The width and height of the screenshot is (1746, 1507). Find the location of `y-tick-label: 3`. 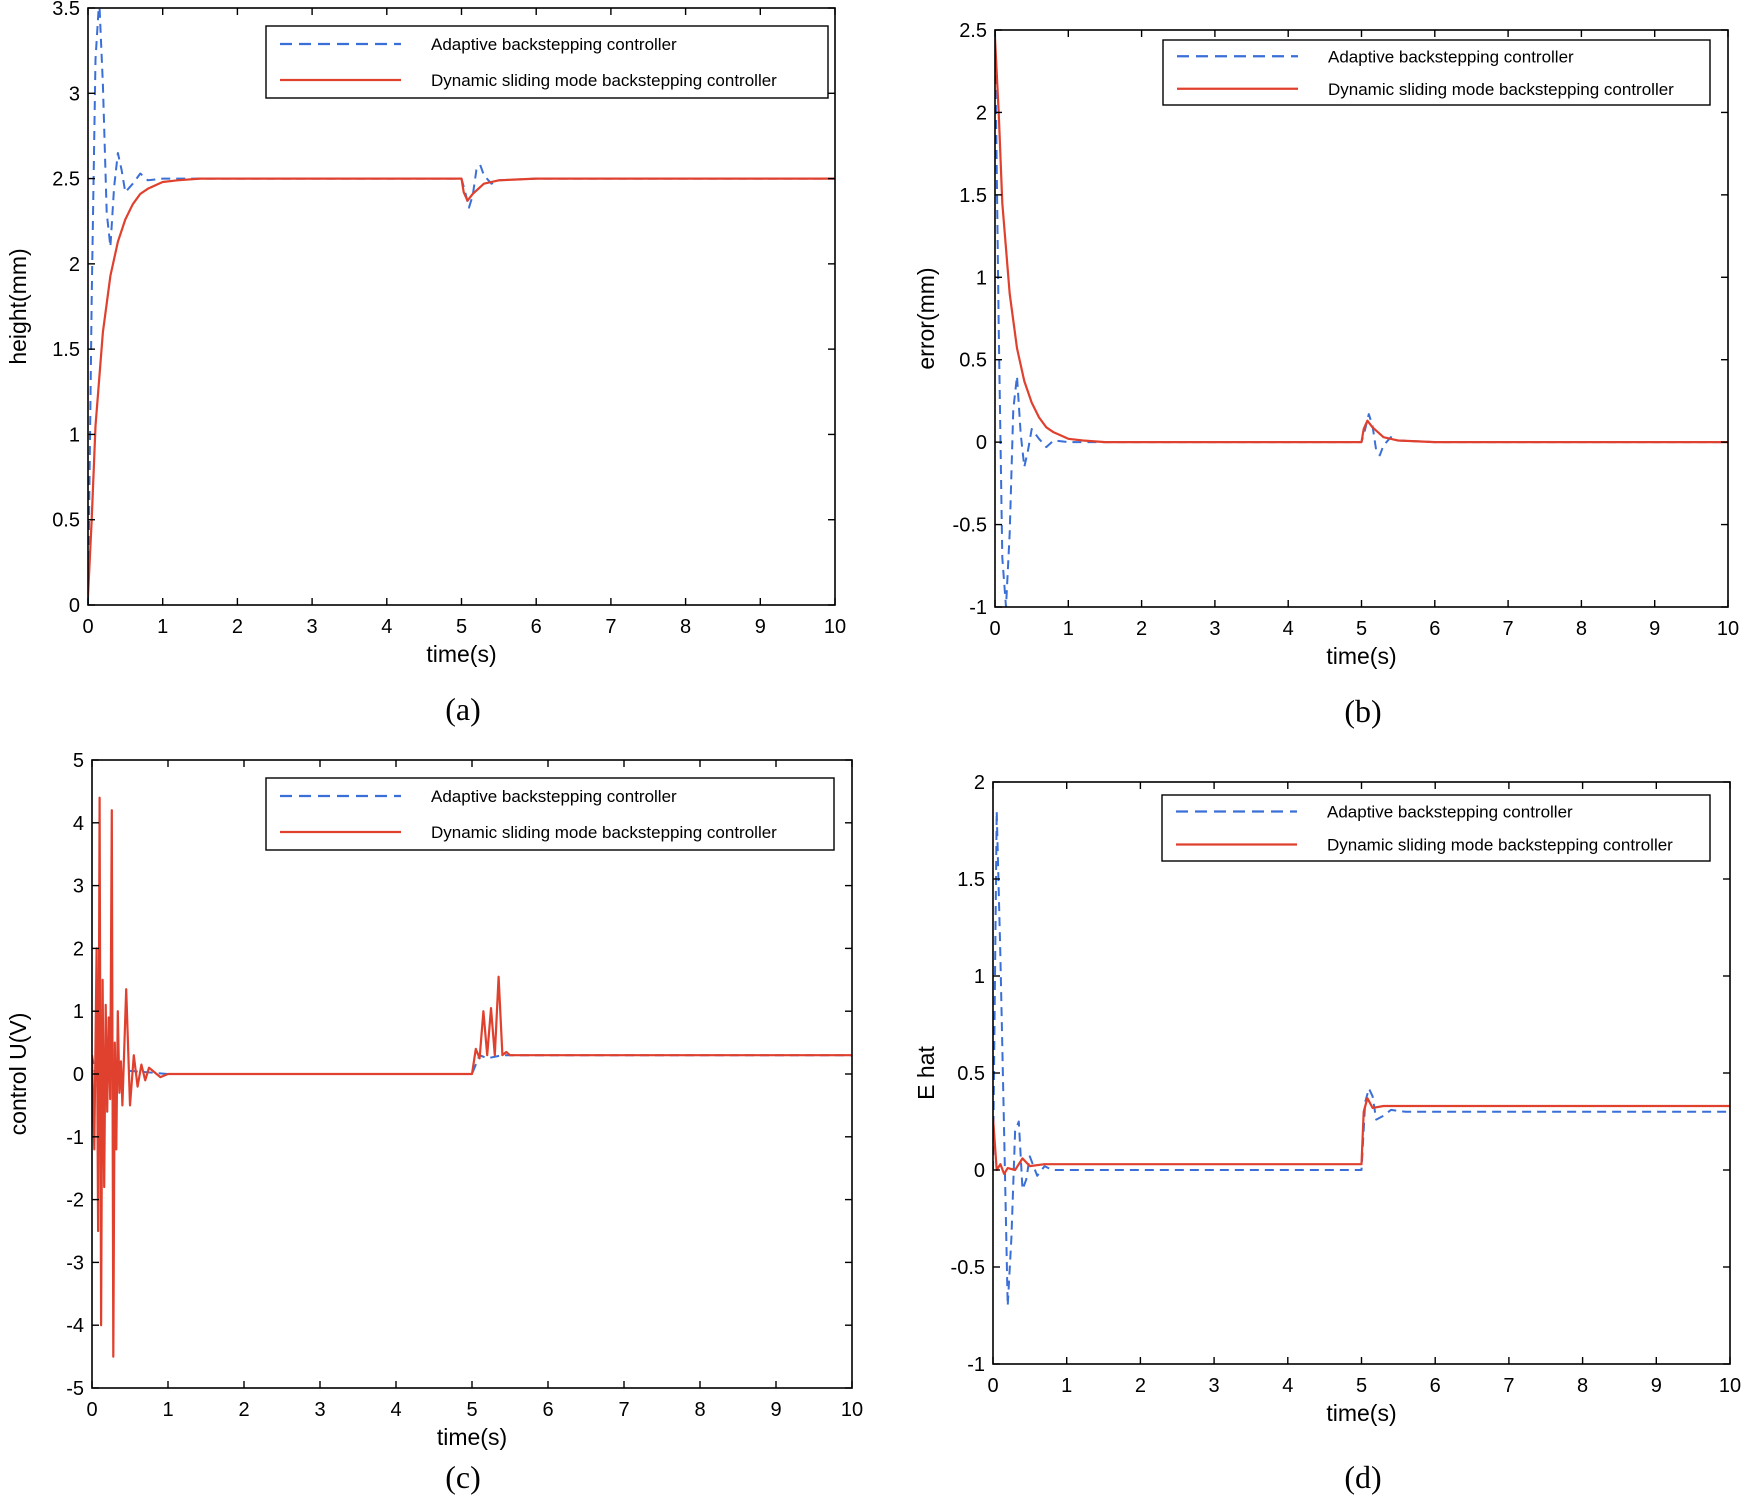

y-tick-label: 3 is located at coordinates (74, 94).